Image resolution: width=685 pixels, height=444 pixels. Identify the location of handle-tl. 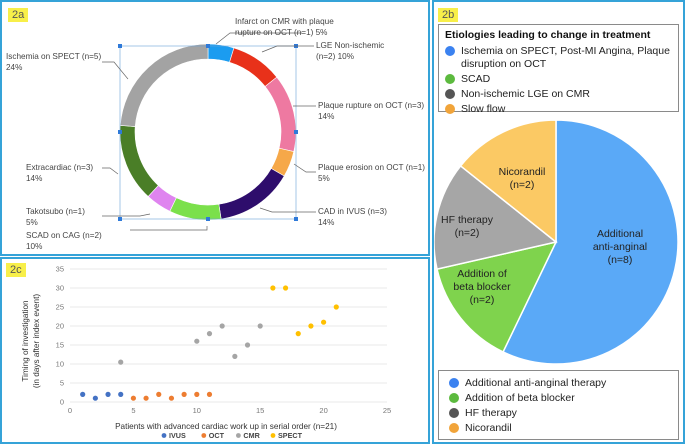
(120, 46).